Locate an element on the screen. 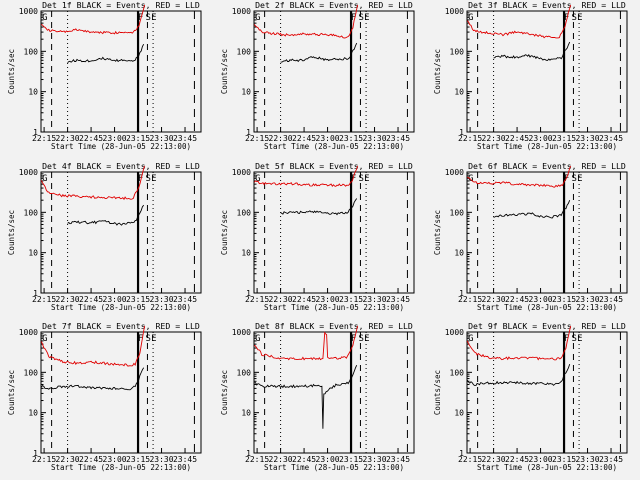  chart-title: Det 5f BLACK = Events, RED = LLD is located at coordinates (334, 166).